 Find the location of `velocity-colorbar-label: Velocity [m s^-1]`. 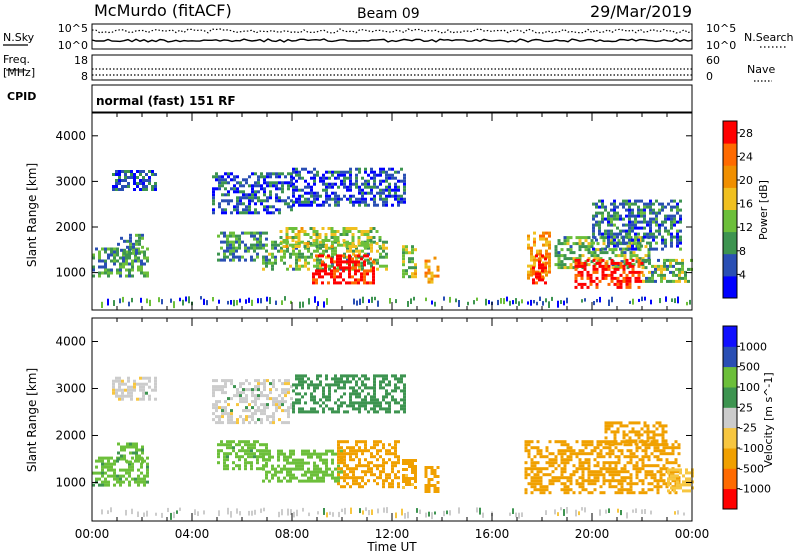

velocity-colorbar-label: Velocity [m s^-1] is located at coordinates (768, 419).